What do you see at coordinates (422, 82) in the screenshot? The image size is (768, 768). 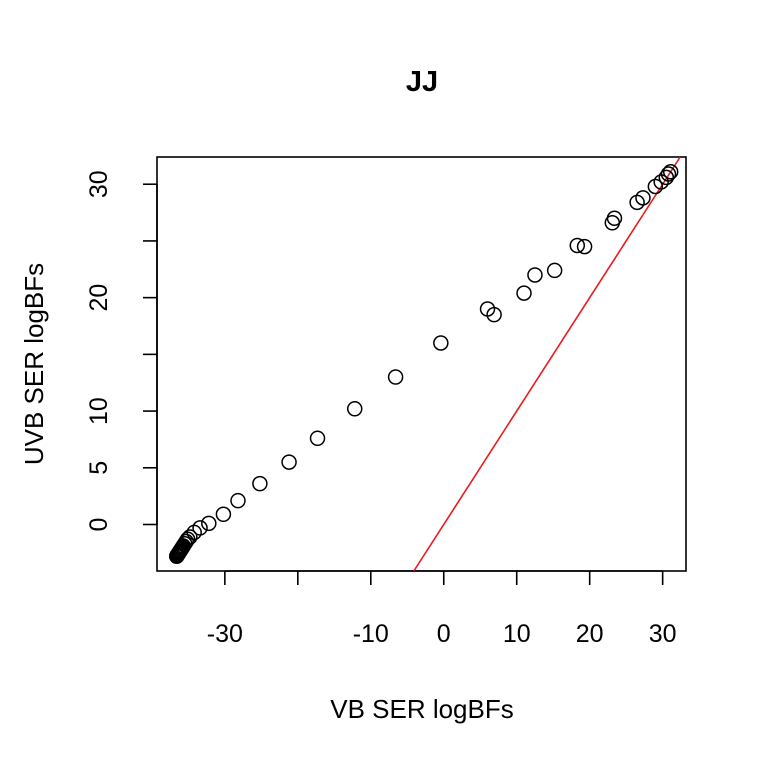 I see `chart-title: JJ` at bounding box center [422, 82].